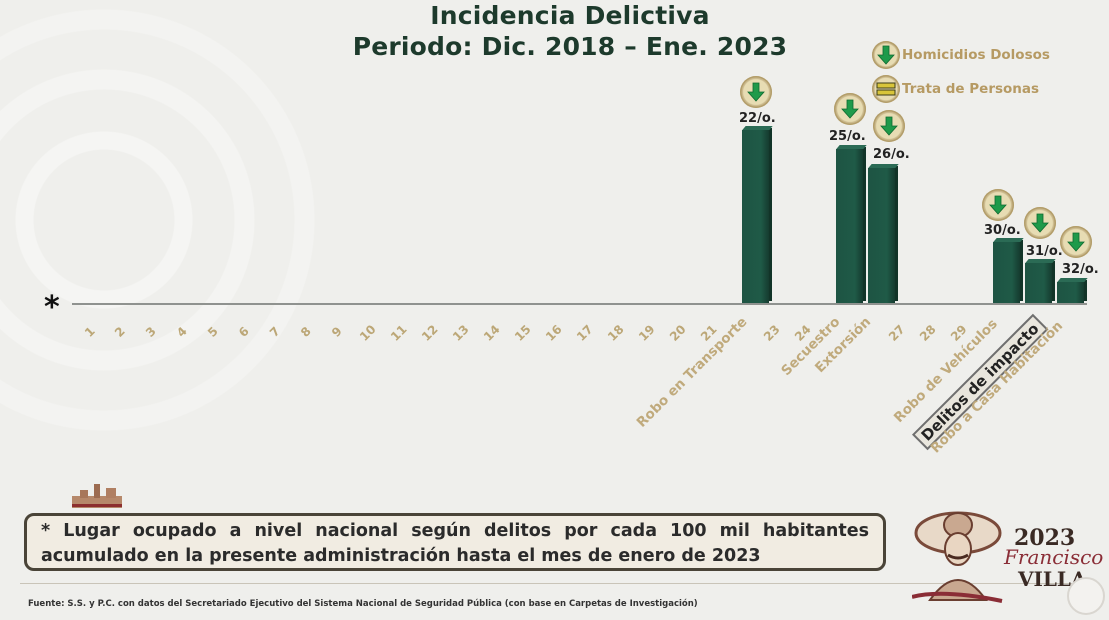 The image size is (1109, 620). What do you see at coordinates (570, 15) in the screenshot?
I see `title-line-1: Incidencia Delictiva` at bounding box center [570, 15].